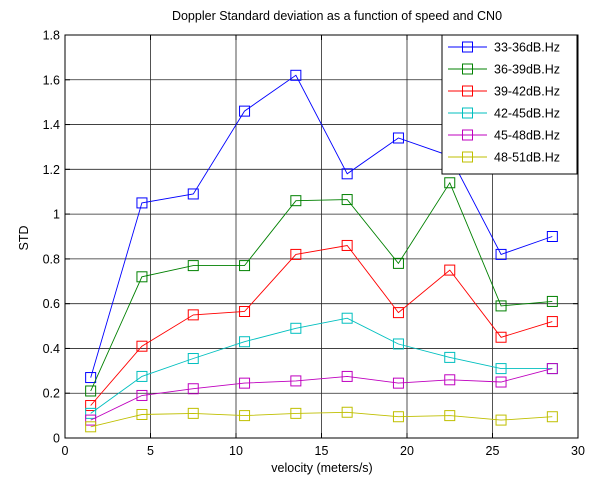  Describe the element at coordinates (527, 136) in the screenshot. I see `legend-label: 45-48dB.Hz` at that location.